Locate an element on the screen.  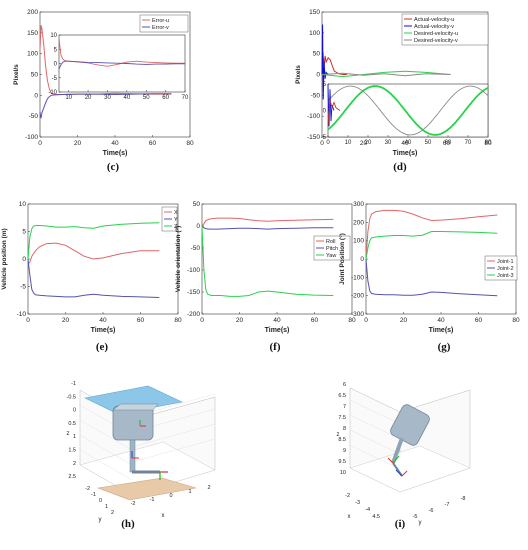
y-axis-label: y is located at coordinates (420, 523).